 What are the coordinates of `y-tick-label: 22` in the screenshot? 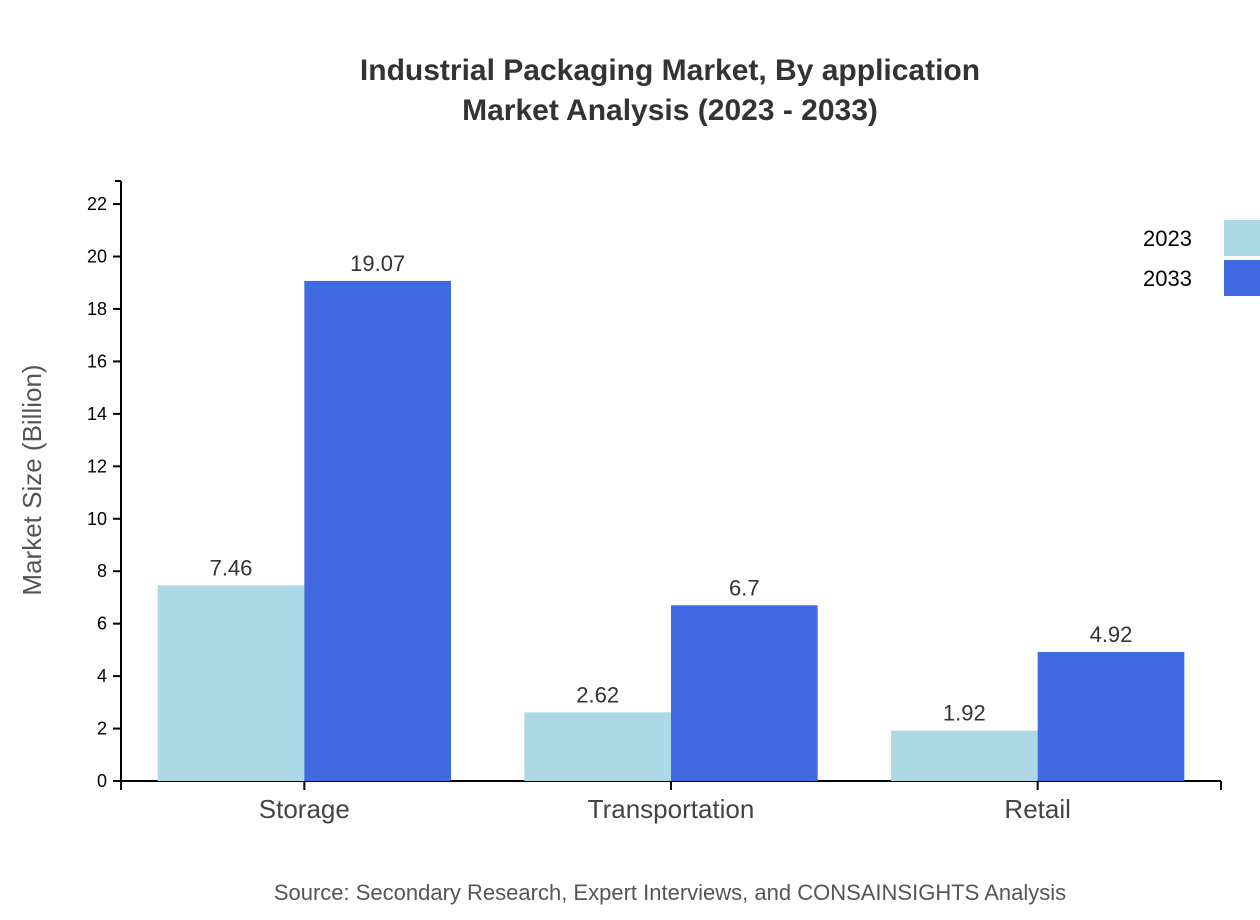 It's located at (97, 204).